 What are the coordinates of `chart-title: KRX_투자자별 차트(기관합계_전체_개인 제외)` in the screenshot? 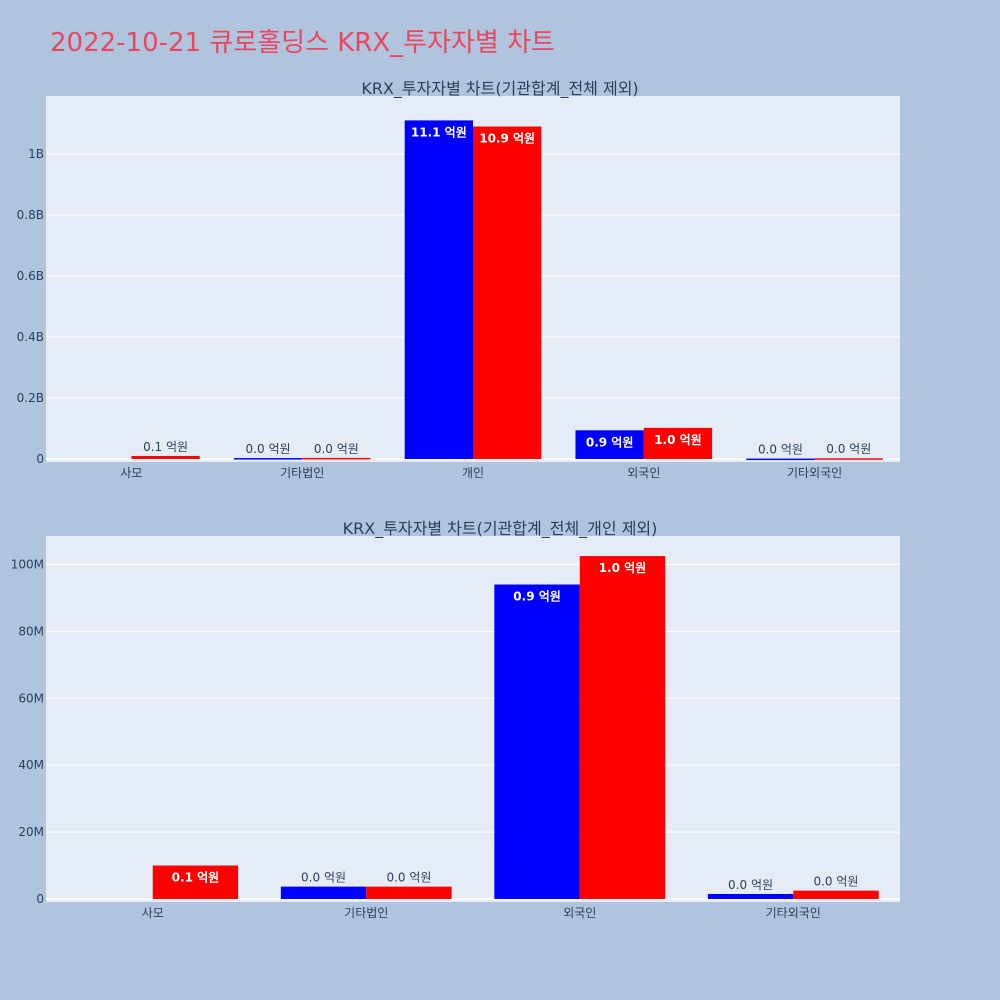 It's located at (500, 529).